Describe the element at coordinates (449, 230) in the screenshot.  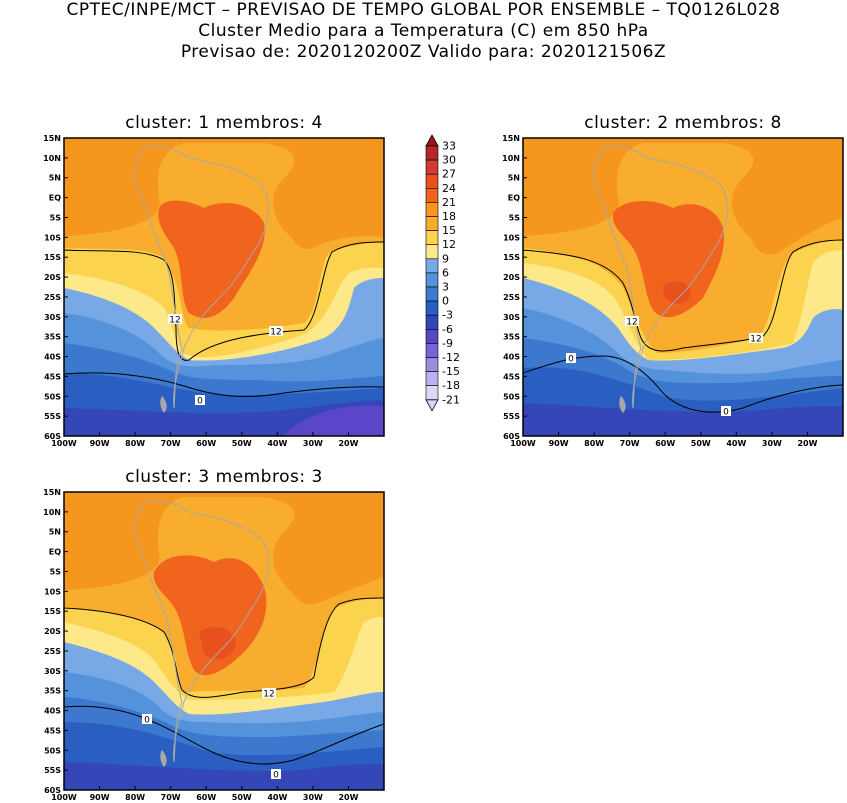
I see `colorbar-label: 15` at that location.